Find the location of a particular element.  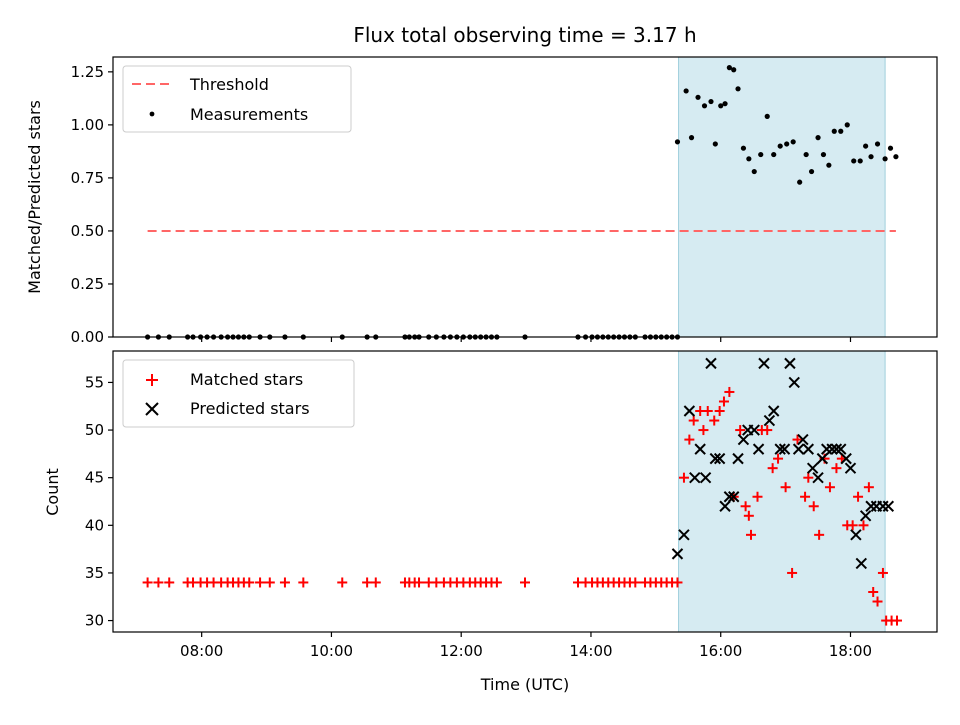

predicted-stars-points is located at coordinates (783, 463).